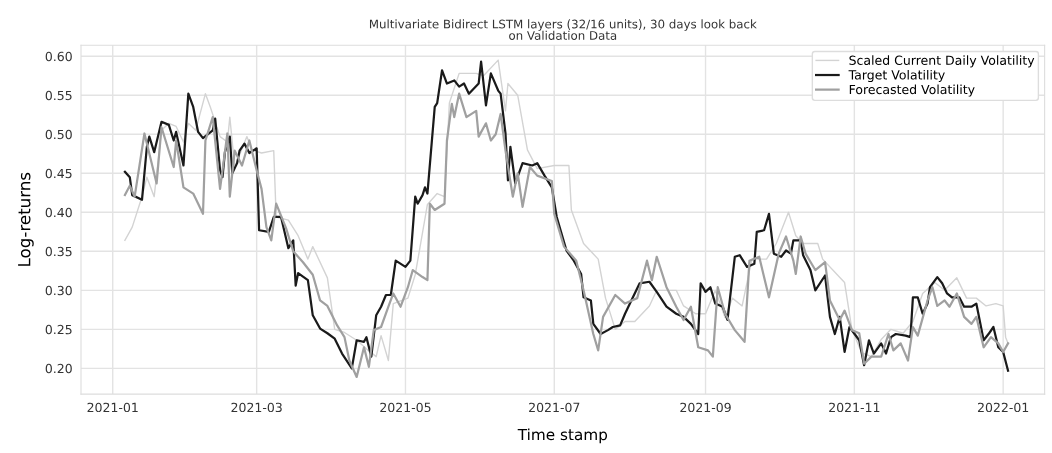  I want to click on y-tick-label: 0.25, so click(58, 329).